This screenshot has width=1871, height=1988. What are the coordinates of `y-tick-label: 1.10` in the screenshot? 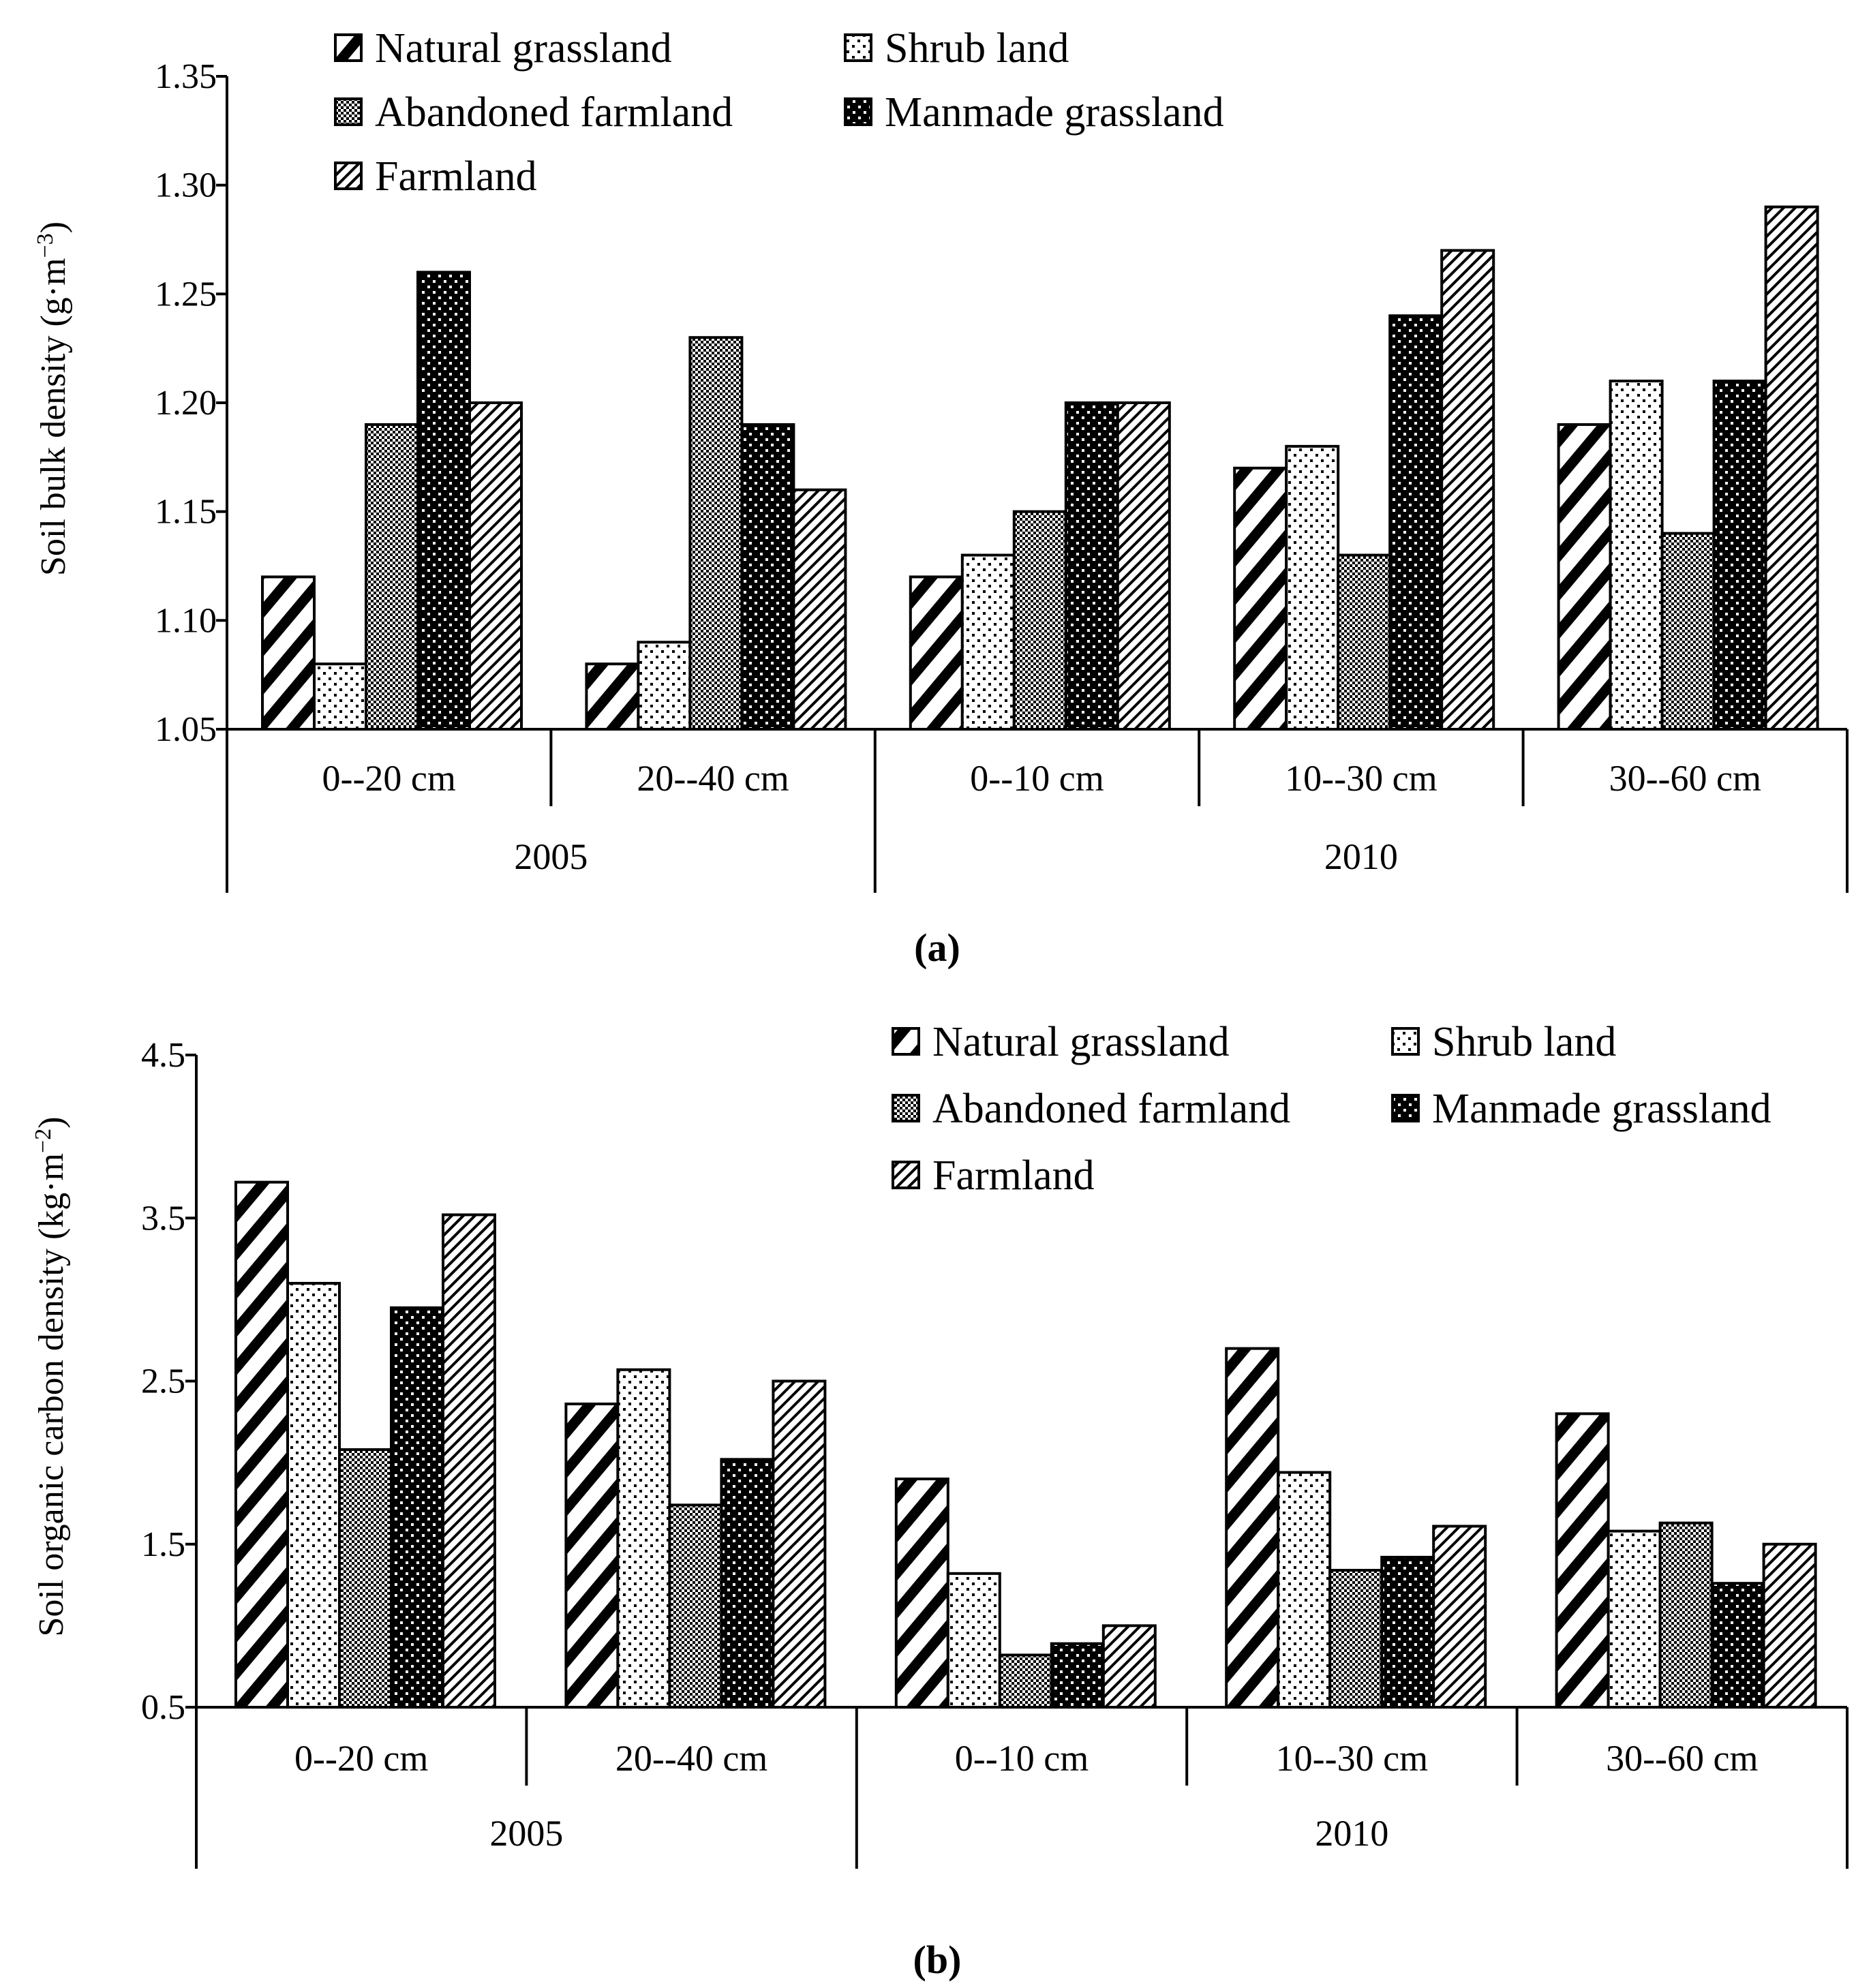 It's located at (186, 621).